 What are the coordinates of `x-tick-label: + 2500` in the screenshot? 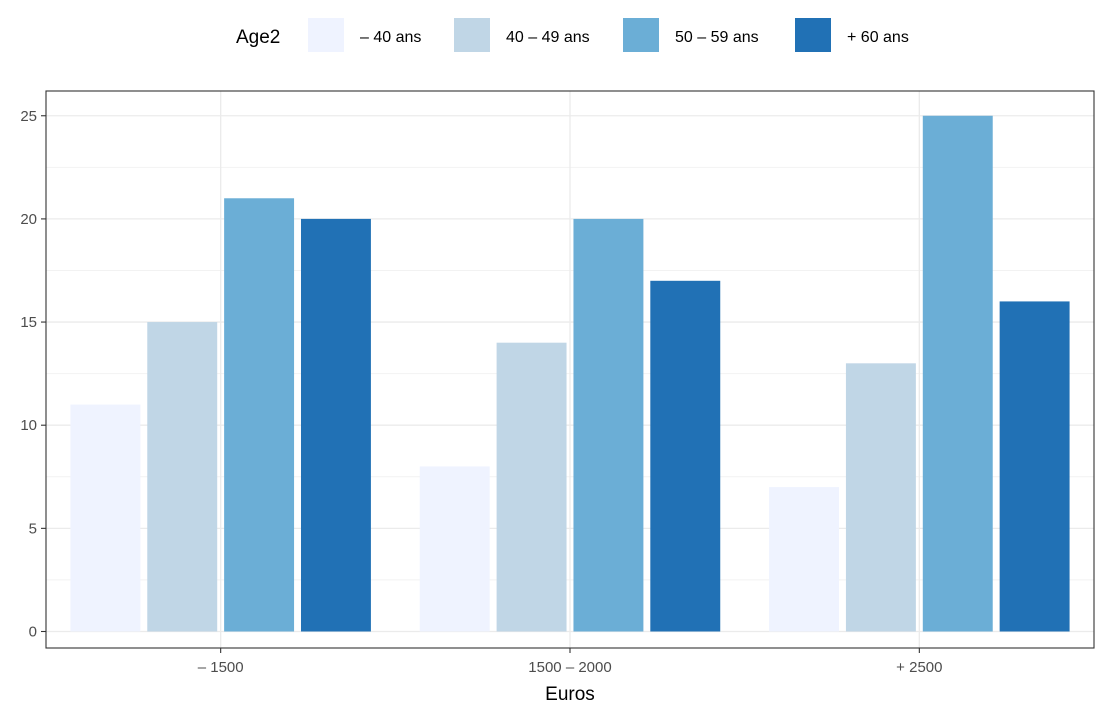 It's located at (919, 667).